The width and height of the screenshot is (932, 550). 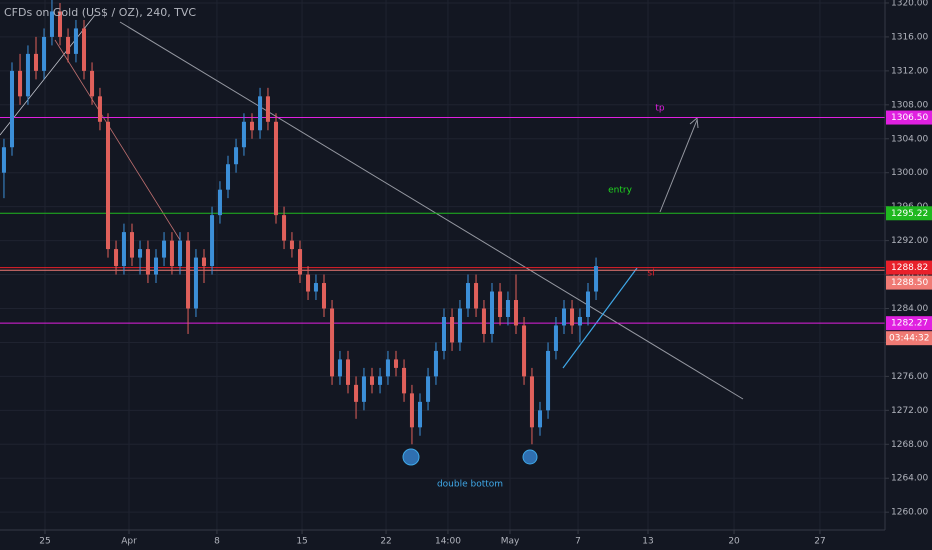 I want to click on y-tick-label: 1264.00, so click(x=909, y=479).